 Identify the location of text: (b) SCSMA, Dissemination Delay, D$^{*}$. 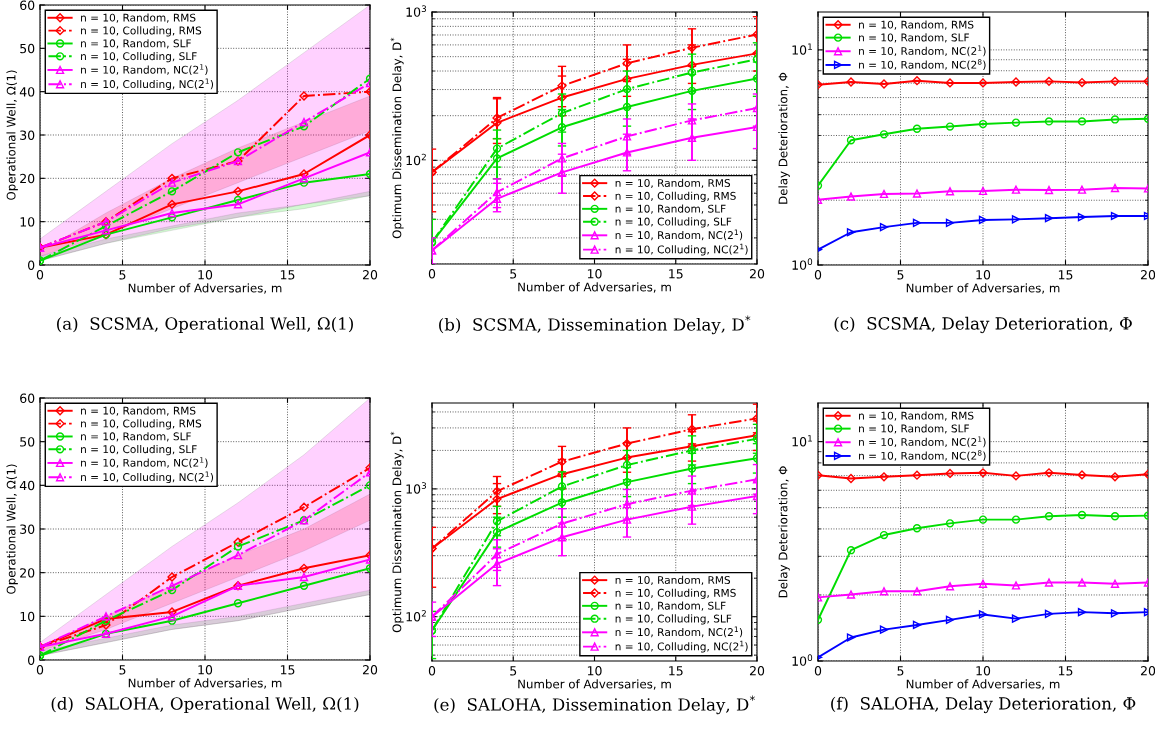
(595, 325).